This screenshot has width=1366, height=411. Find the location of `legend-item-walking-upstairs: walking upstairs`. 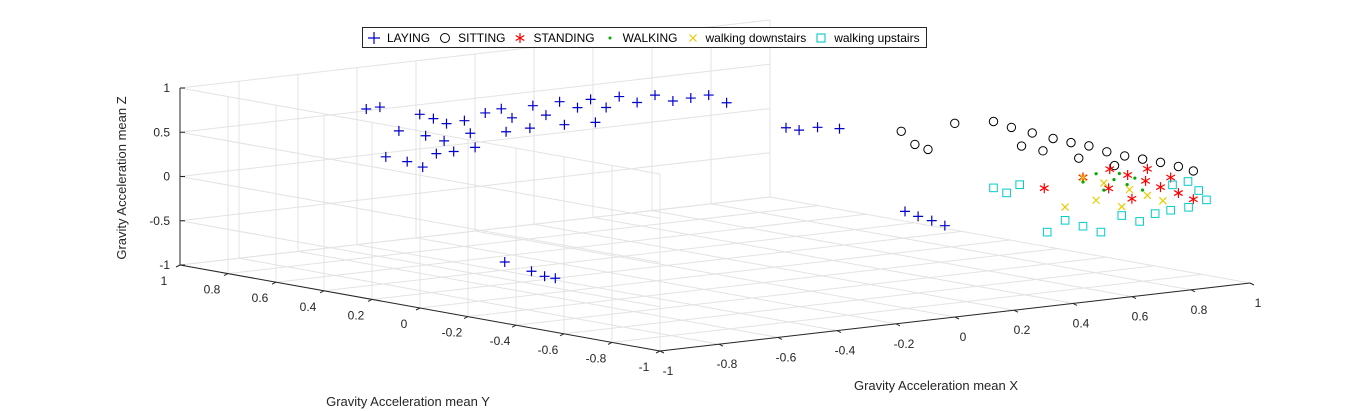

legend-item-walking-upstairs: walking upstairs is located at coordinates (867, 37).